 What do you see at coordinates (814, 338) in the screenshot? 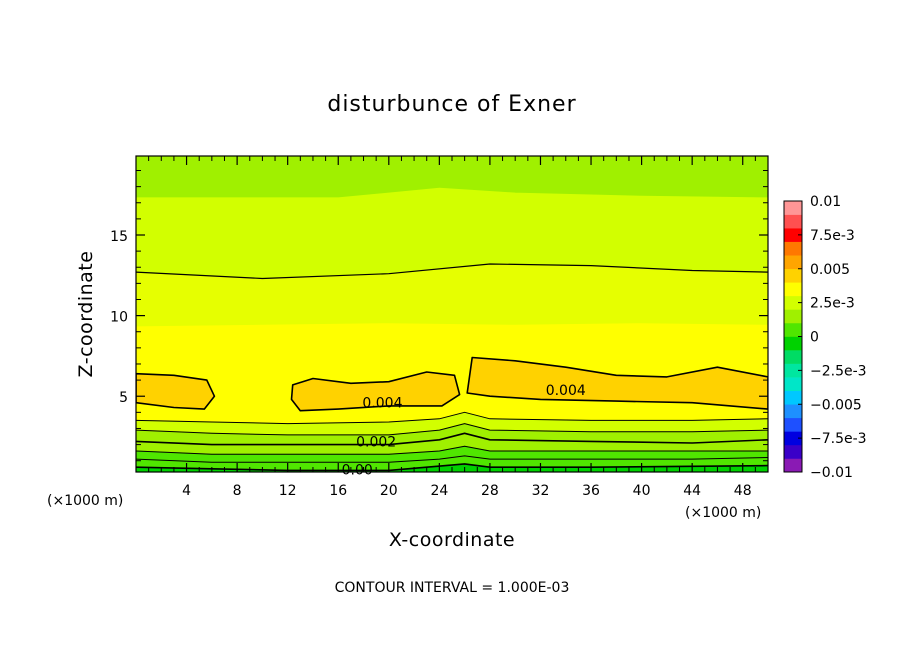
I see `colorbar-tick-label-4: 0` at bounding box center [814, 338].